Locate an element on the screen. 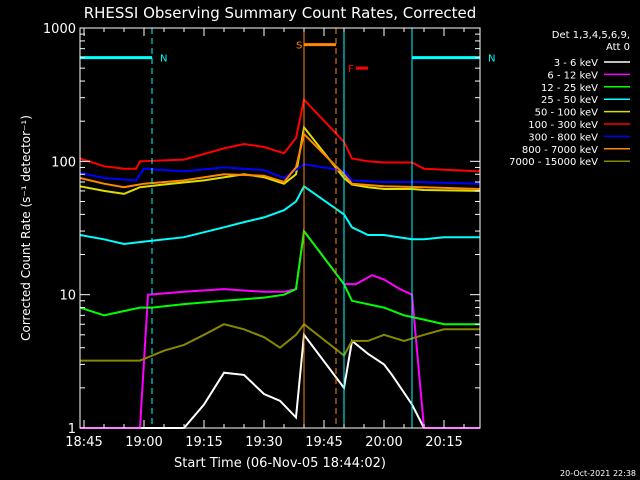 This screenshot has height=480, width=640. legend-entry-label-2: 12 - 25 keV is located at coordinates (569, 88).